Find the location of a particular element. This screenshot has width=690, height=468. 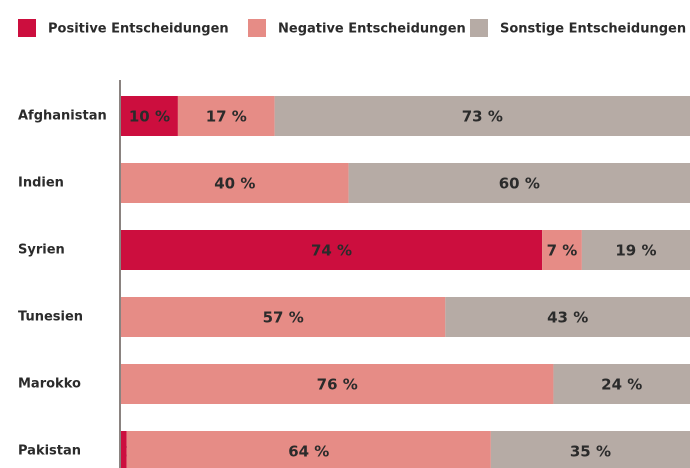

value-label: 10 % is located at coordinates (149, 117).